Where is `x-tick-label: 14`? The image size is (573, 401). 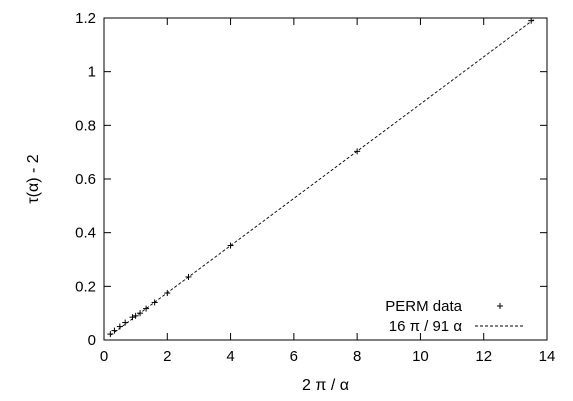
x-tick-label: 14 is located at coordinates (547, 356).